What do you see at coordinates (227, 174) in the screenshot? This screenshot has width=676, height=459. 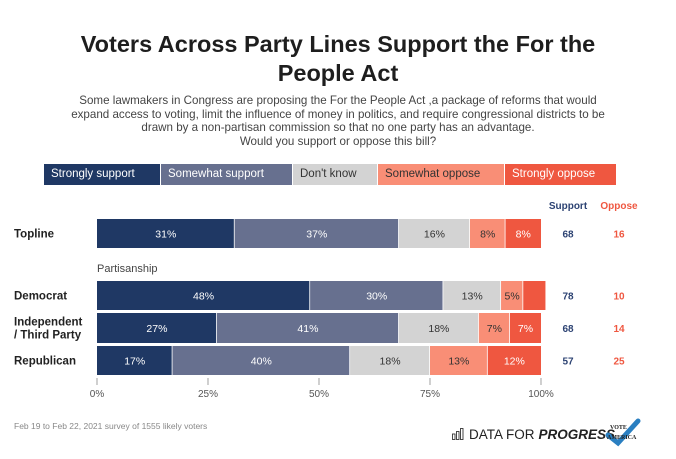 I see `legend-item-somewhat-support: Somewhat support` at bounding box center [227, 174].